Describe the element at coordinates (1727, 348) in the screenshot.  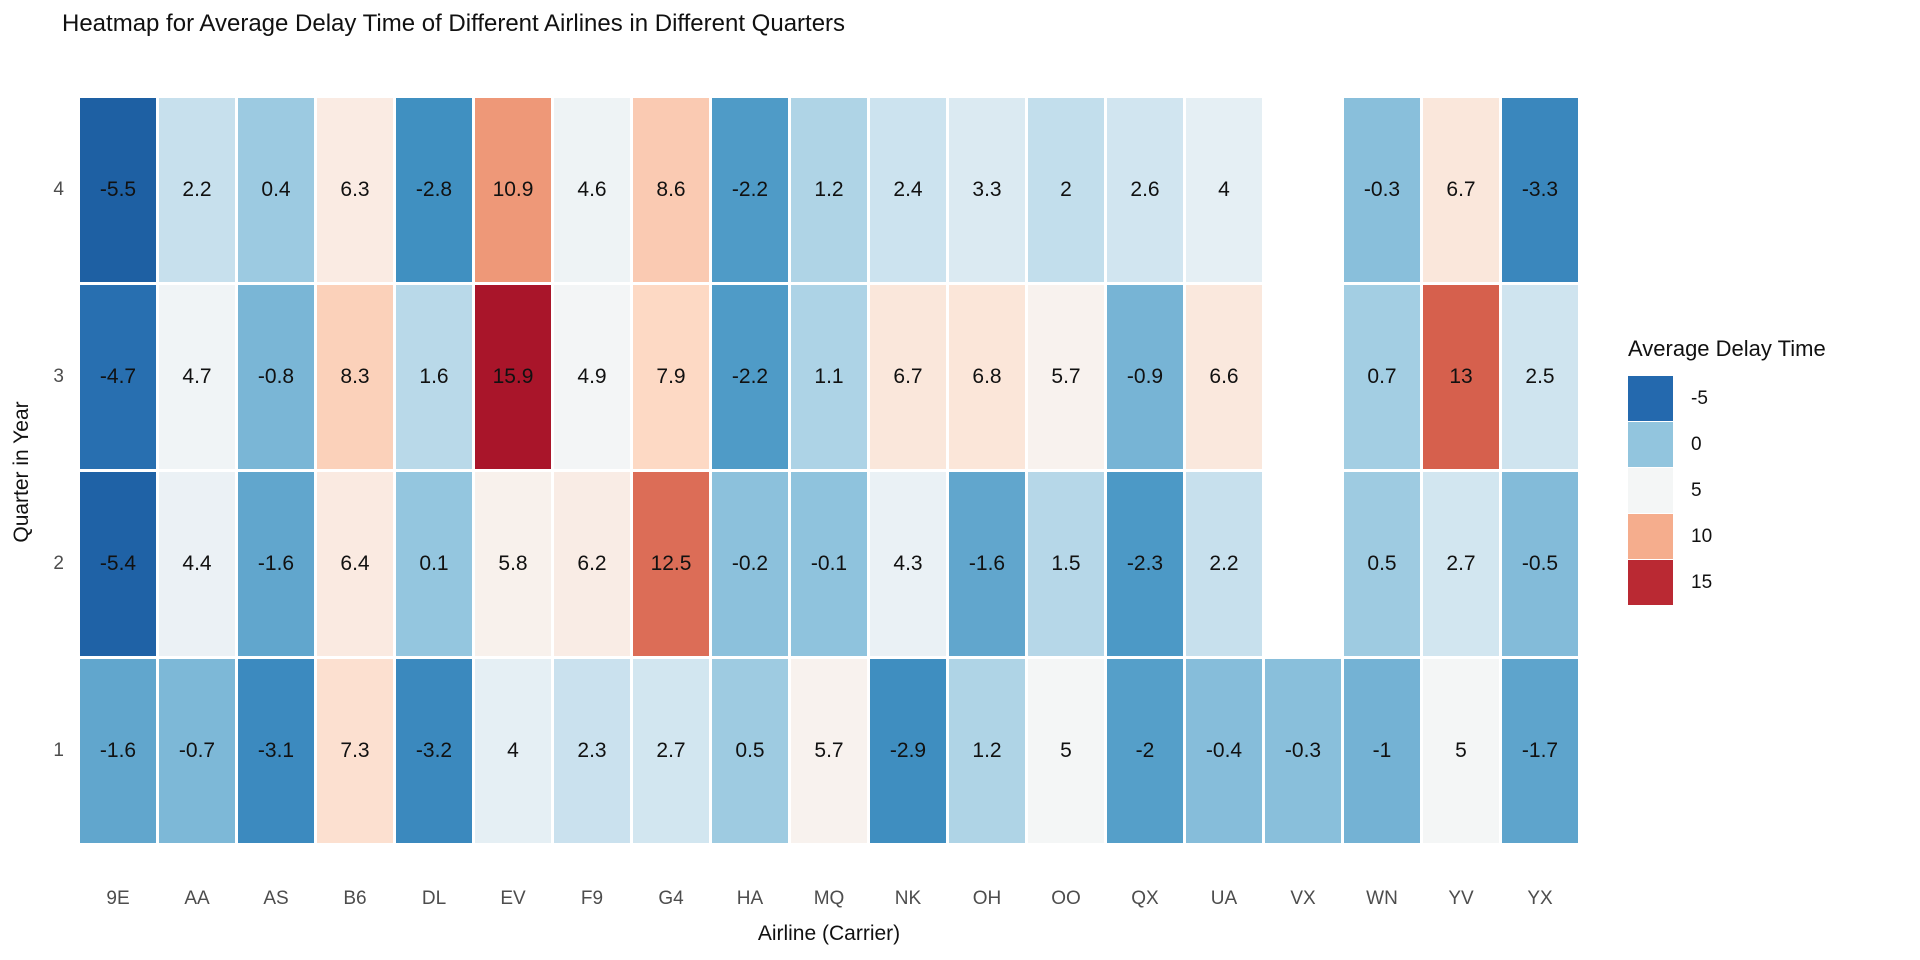
I see `legend-title: Average Delay Time` at that location.